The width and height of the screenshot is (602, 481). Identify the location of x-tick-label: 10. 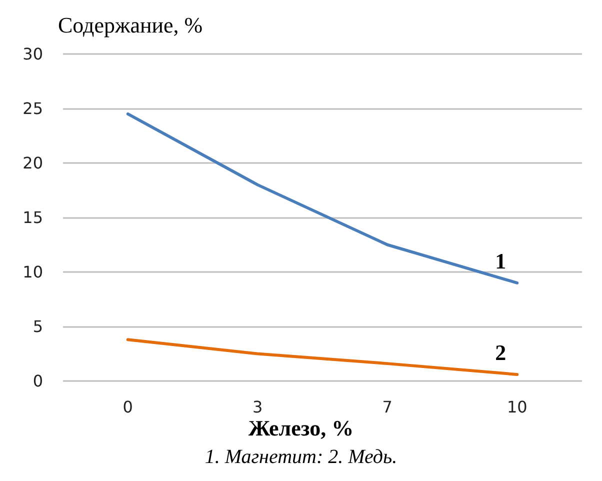
(517, 407).